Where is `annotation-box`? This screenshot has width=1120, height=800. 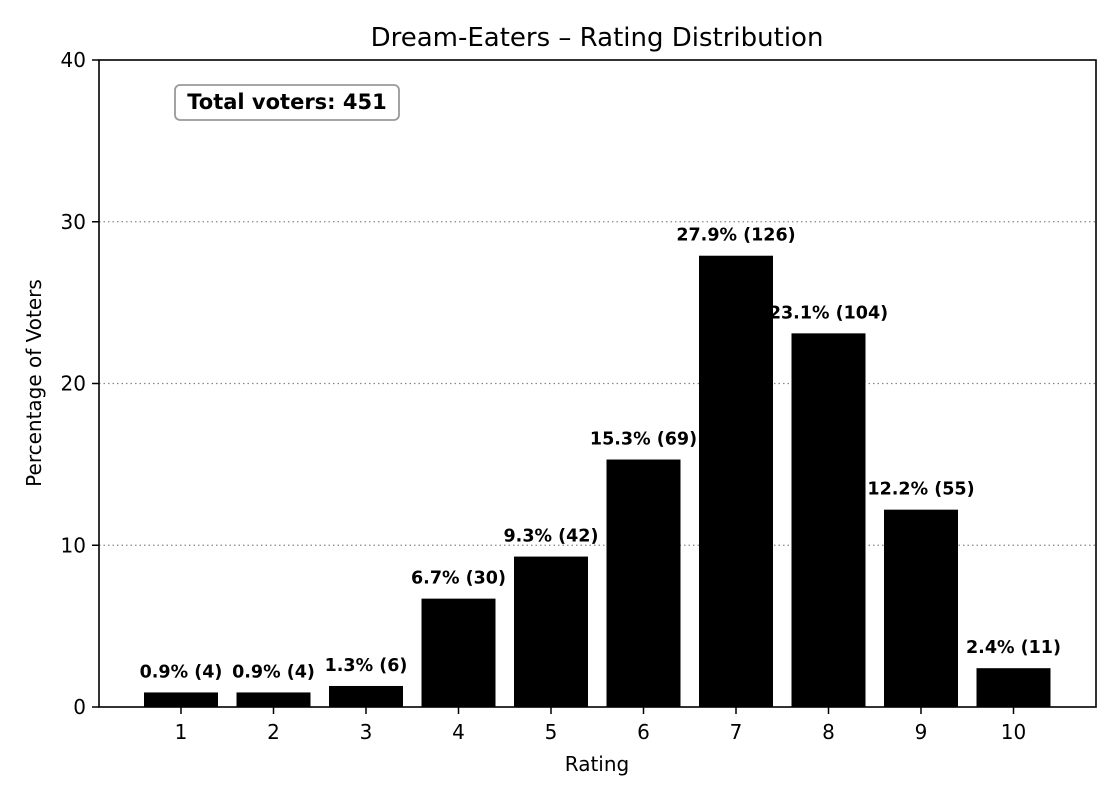 annotation-box is located at coordinates (287, 102).